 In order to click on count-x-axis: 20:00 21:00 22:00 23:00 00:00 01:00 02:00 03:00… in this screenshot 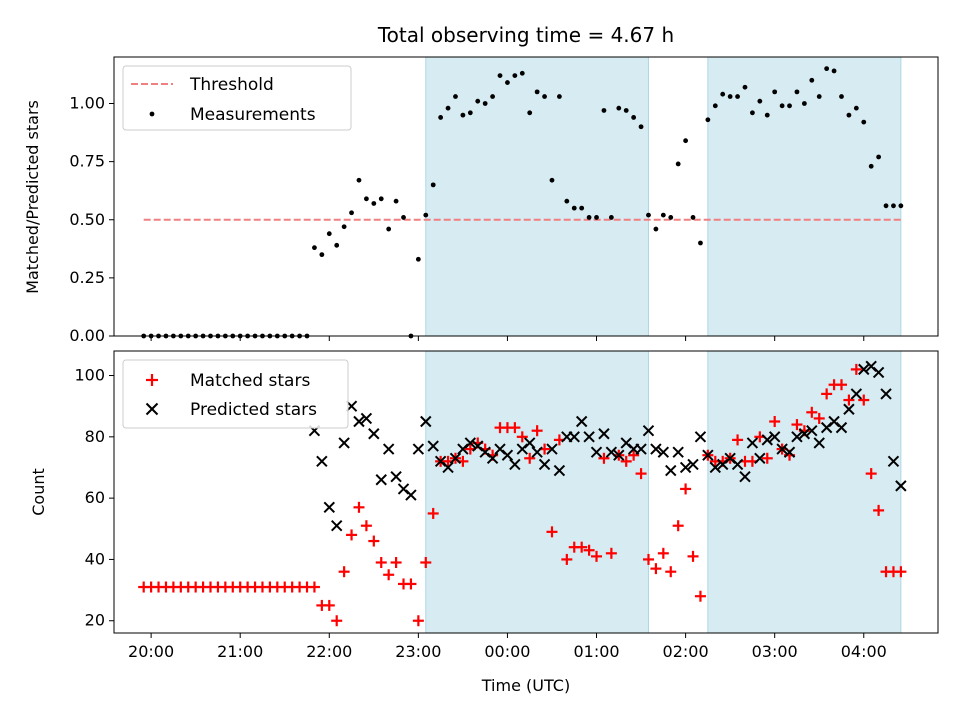, I will do `click(507, 647)`.